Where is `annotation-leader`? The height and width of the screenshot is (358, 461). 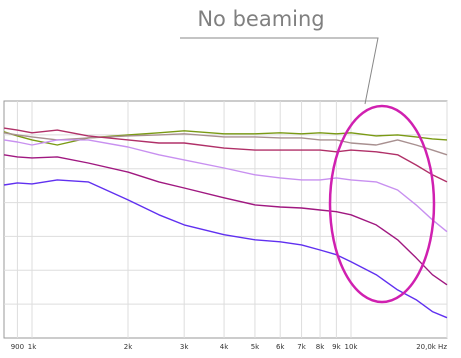
annotation-leader is located at coordinates (279, 71).